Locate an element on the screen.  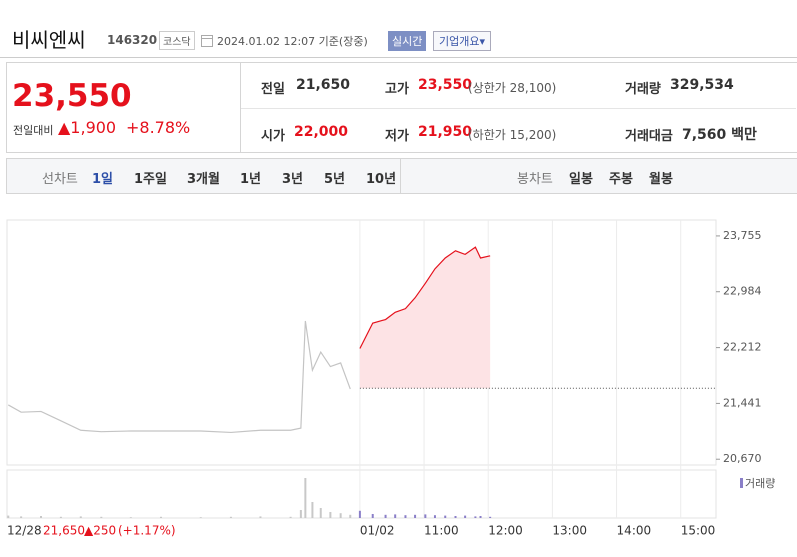
tab: 5년 is located at coordinates (335, 179).